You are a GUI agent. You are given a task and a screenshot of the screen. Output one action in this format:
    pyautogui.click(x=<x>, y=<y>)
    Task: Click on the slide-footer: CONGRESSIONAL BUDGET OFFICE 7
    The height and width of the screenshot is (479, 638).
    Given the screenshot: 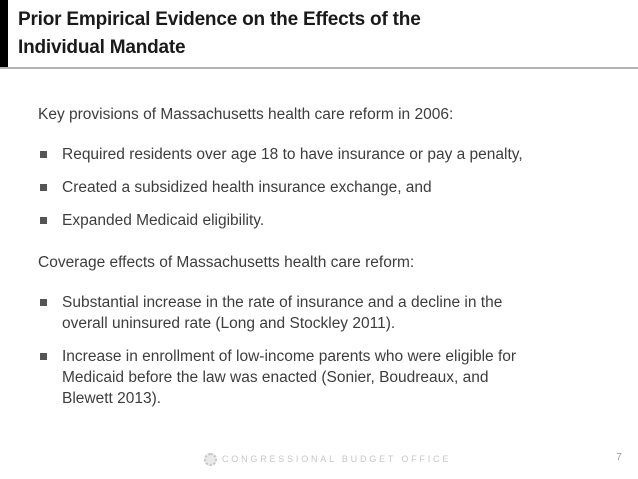 What is the action you would take?
    pyautogui.click(x=319, y=464)
    